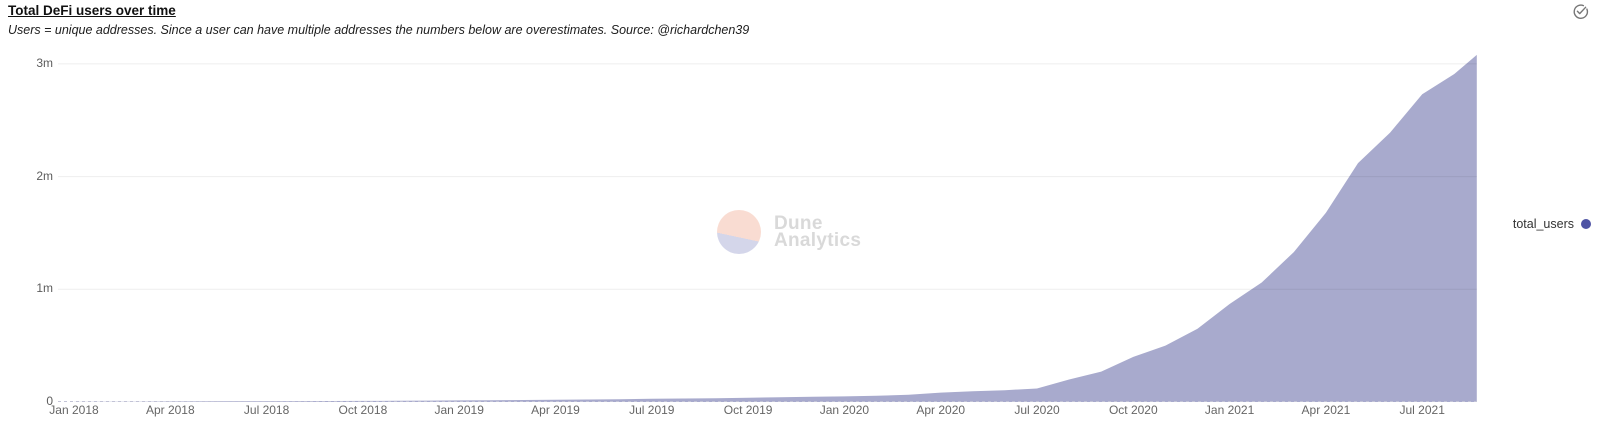  I want to click on chart-title-link: Total DeFi users over time, so click(92, 10).